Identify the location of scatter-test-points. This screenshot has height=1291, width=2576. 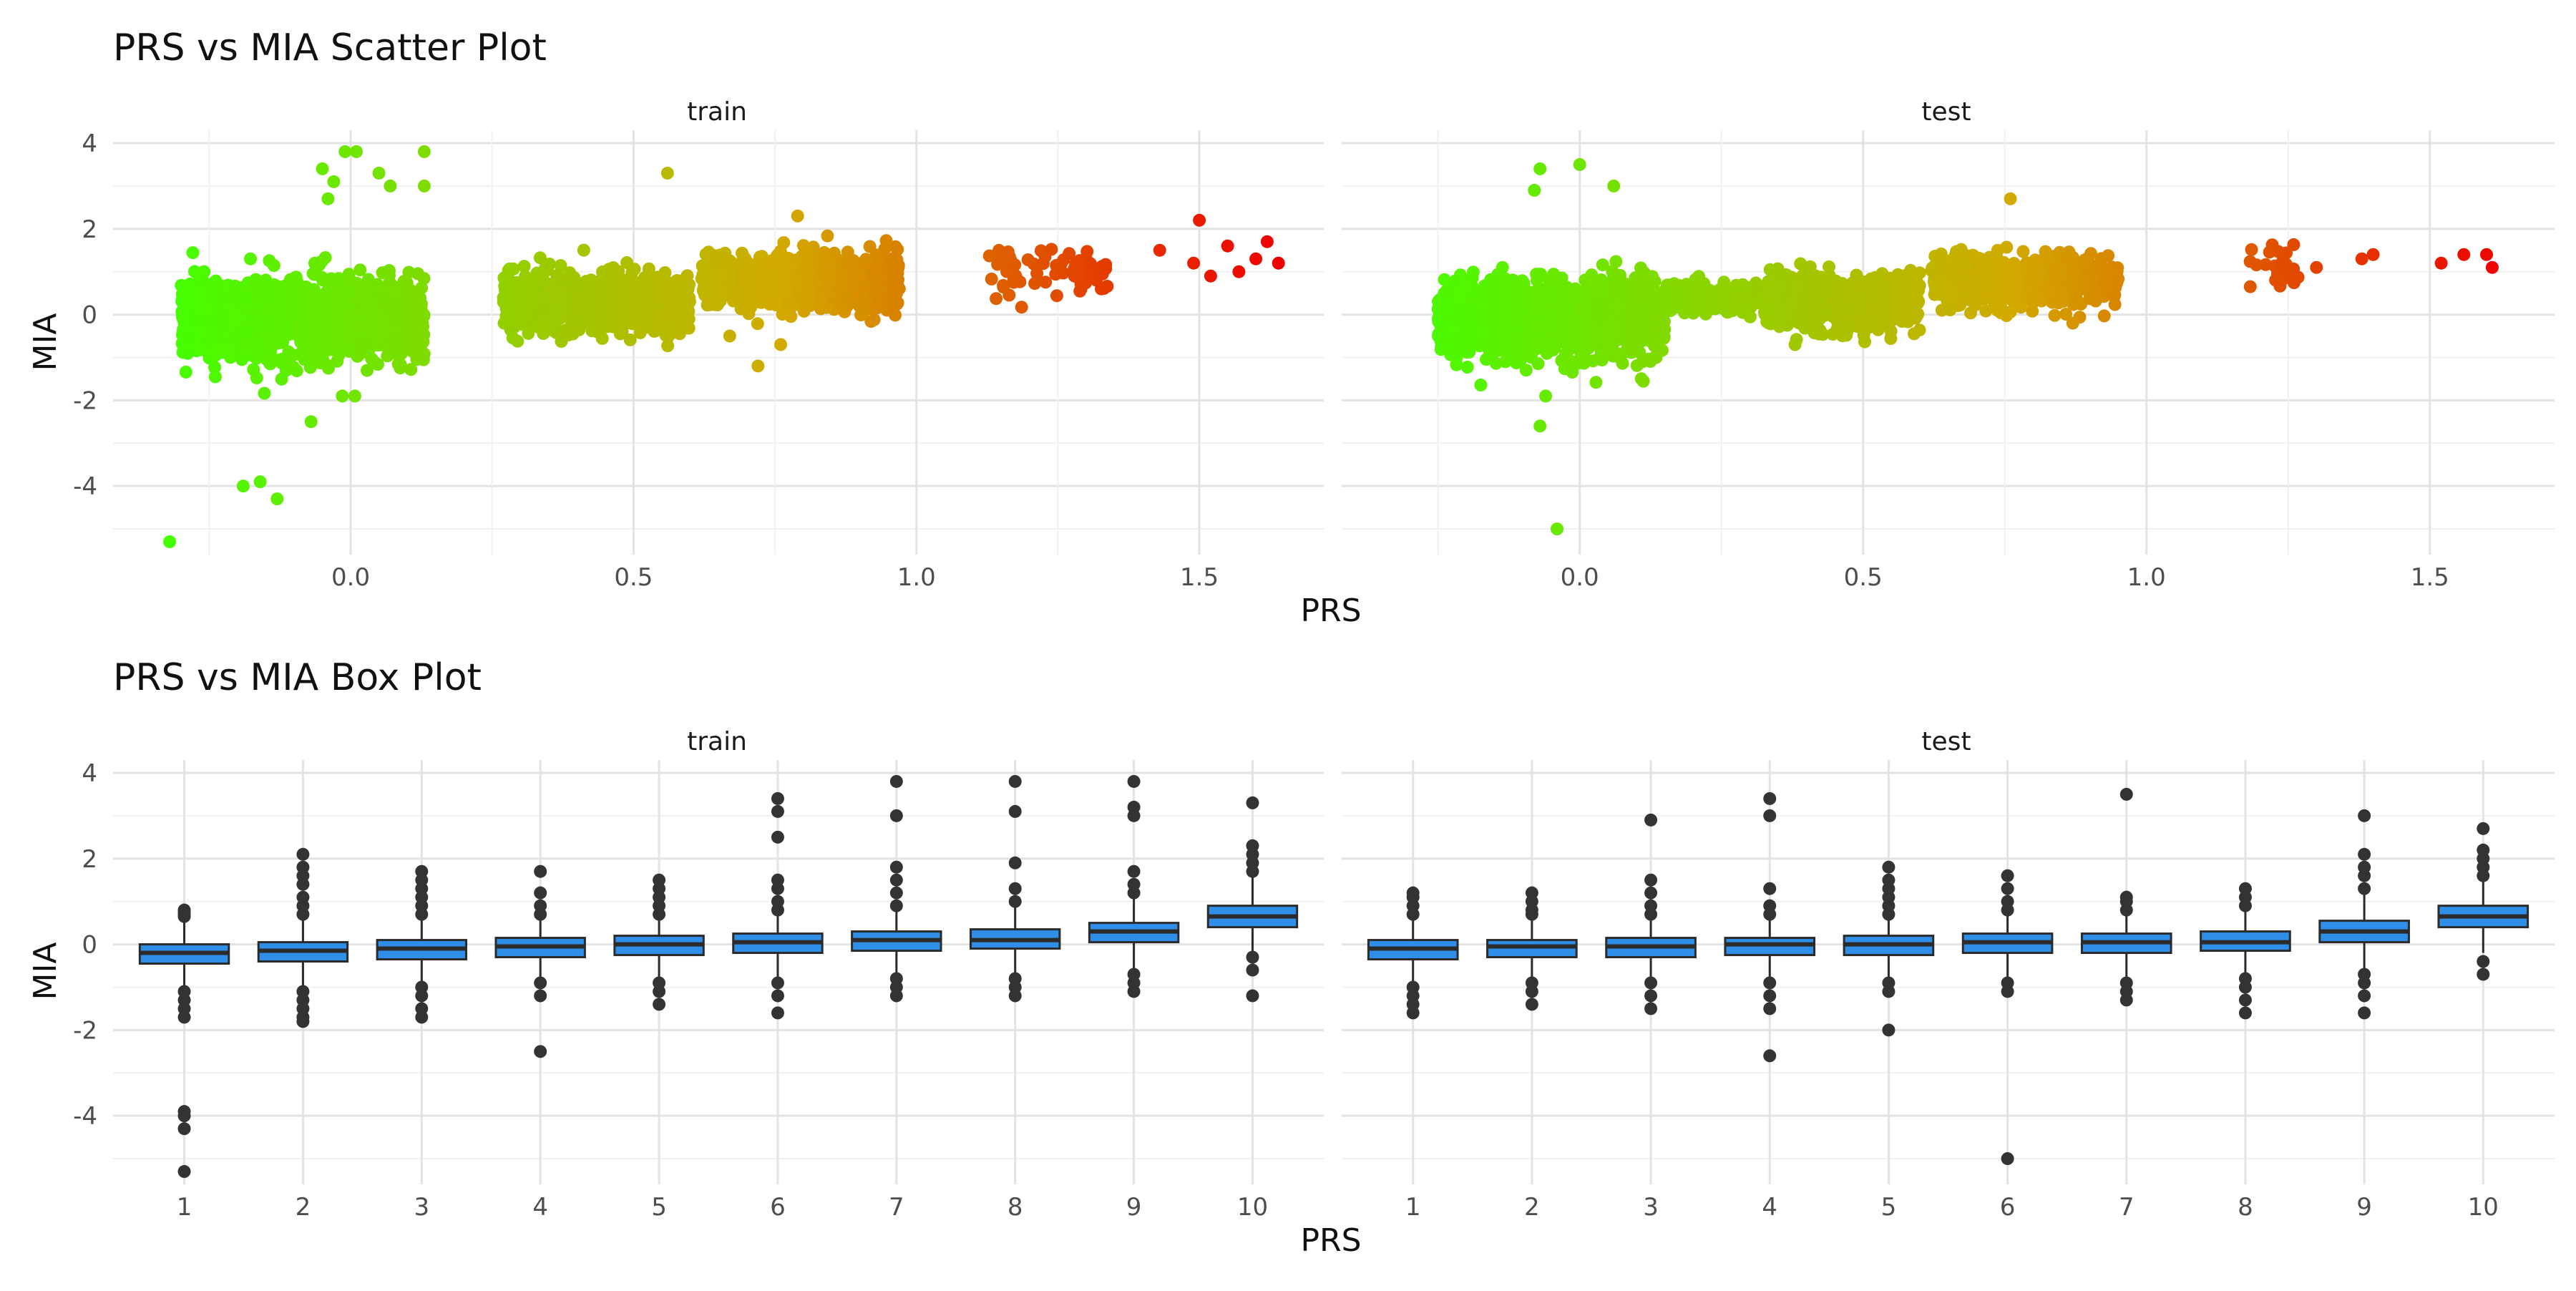
(1965, 346).